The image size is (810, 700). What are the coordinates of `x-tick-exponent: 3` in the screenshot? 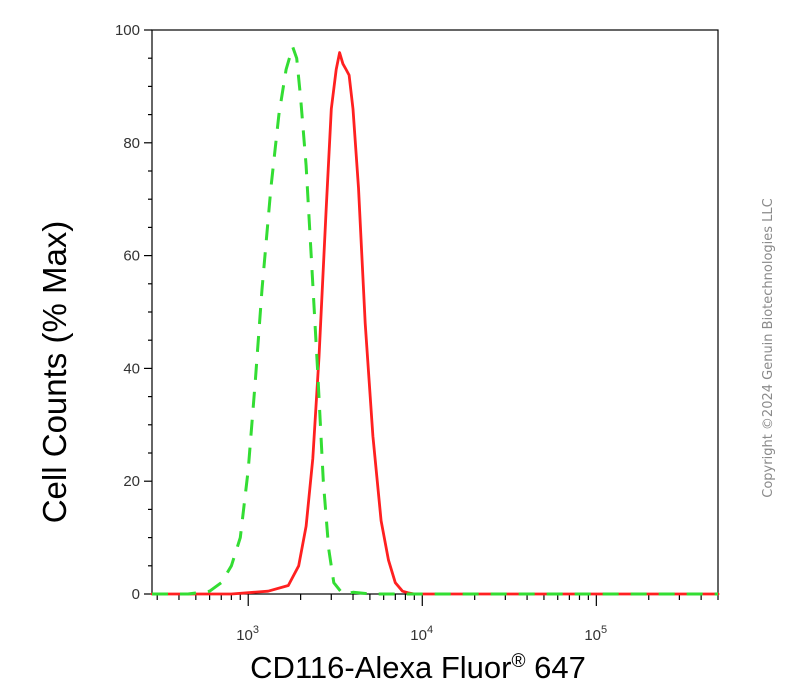 It's located at (256, 630).